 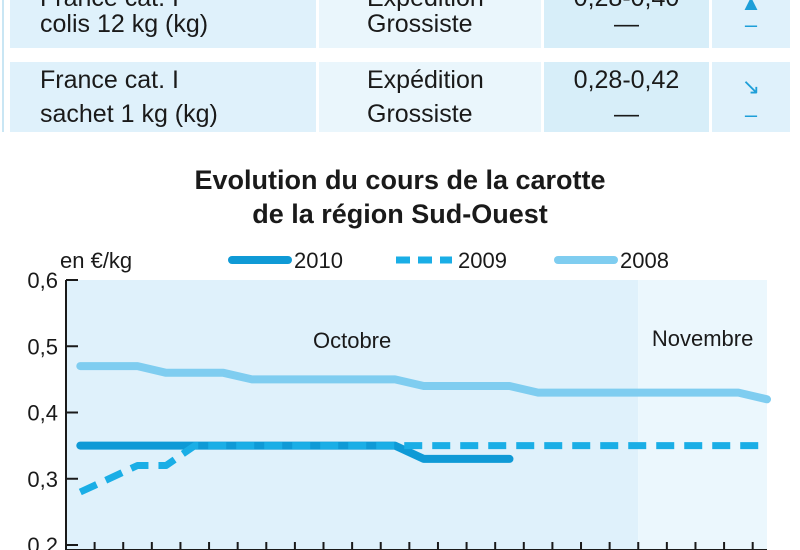 What do you see at coordinates (626, 7) in the screenshot?
I see `price-expedition: 0,28-0,40` at bounding box center [626, 7].